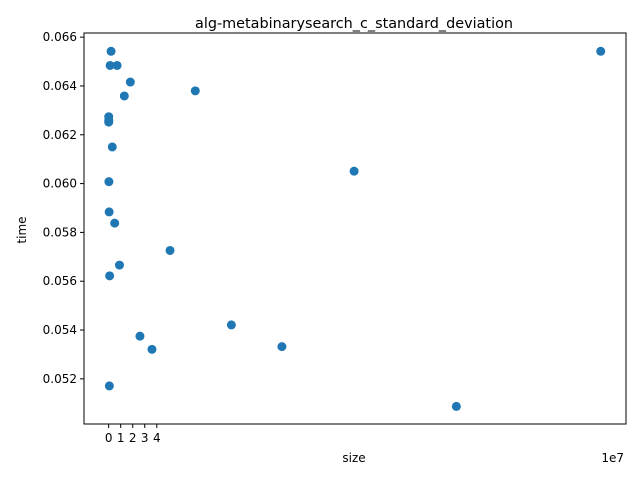 The image size is (640, 480). Describe the element at coordinates (60, 37) in the screenshot. I see `y-tick-label: 0.066` at that location.